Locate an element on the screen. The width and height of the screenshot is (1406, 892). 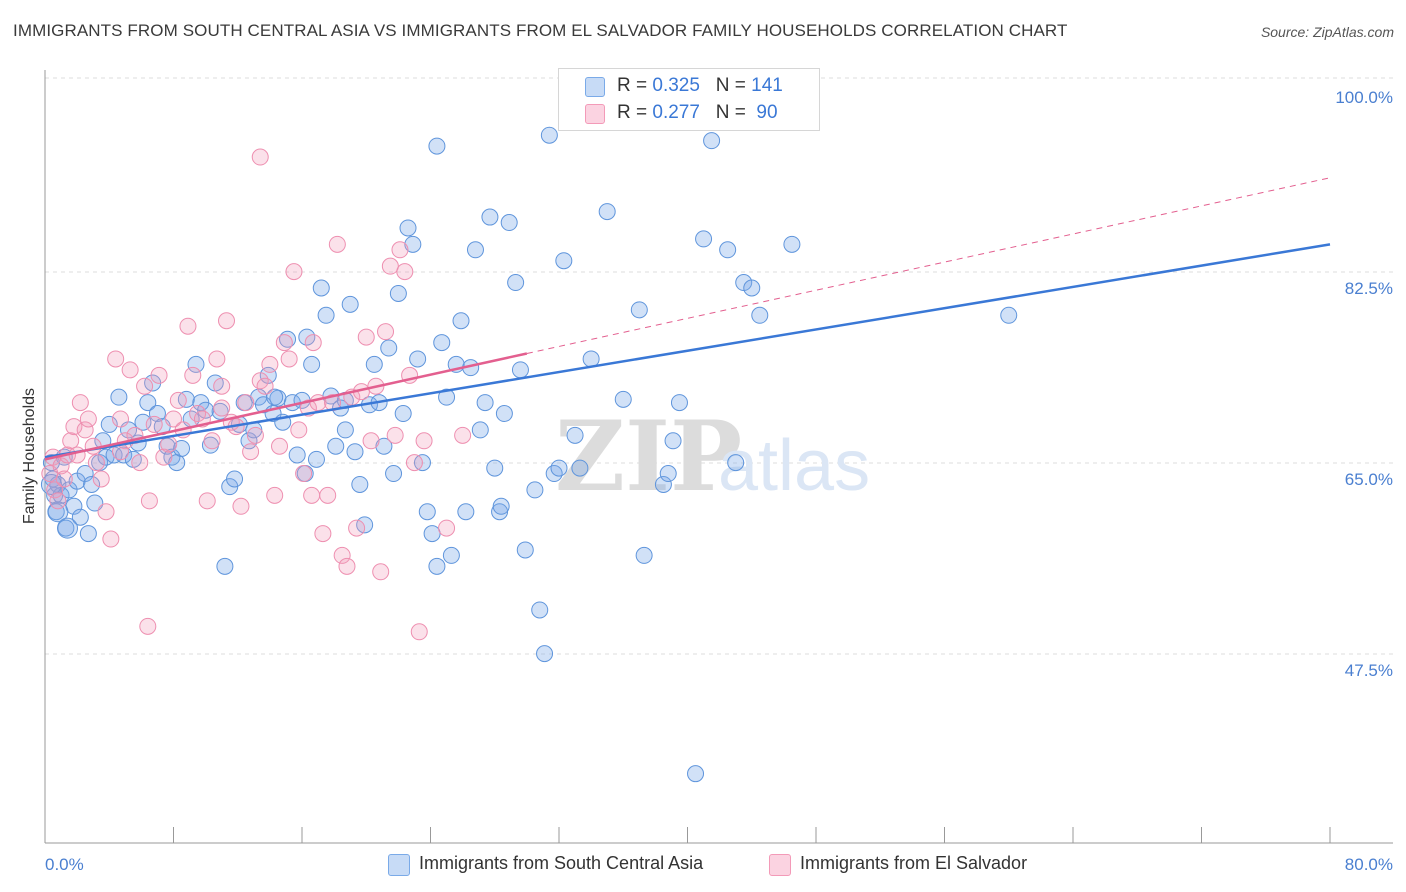
x-tick-label: 80.0% is located at coordinates (1369, 864).